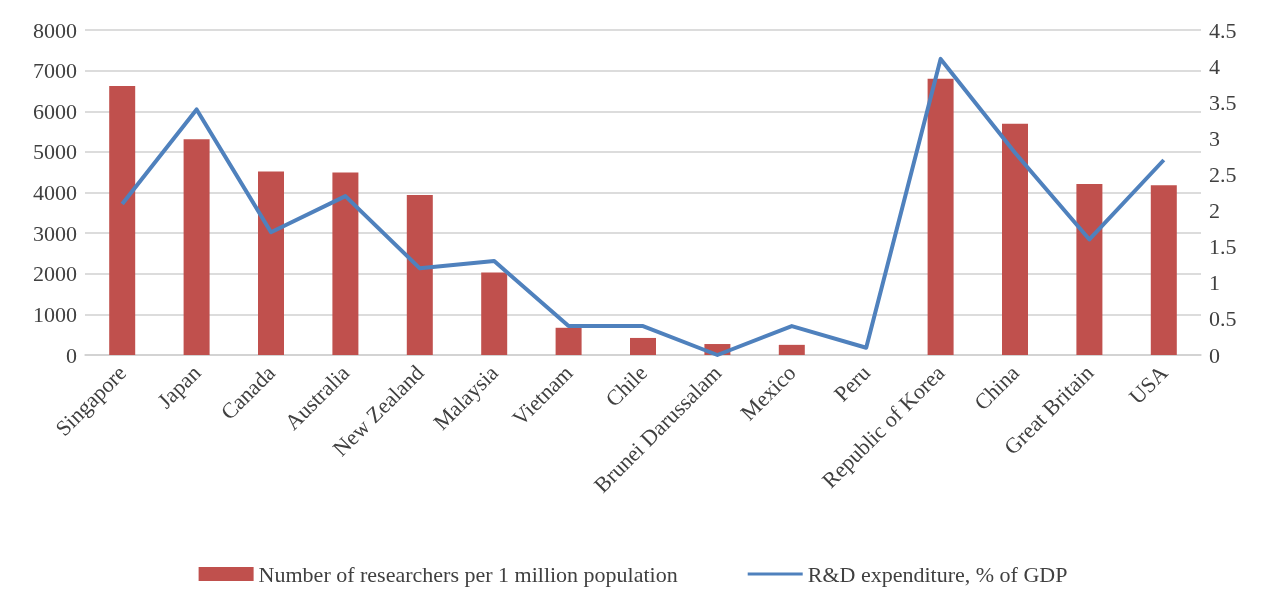 Image resolution: width=1266 pixels, height=598 pixels. Describe the element at coordinates (71, 355) in the screenshot. I see `y-tick-label: 0` at that location.